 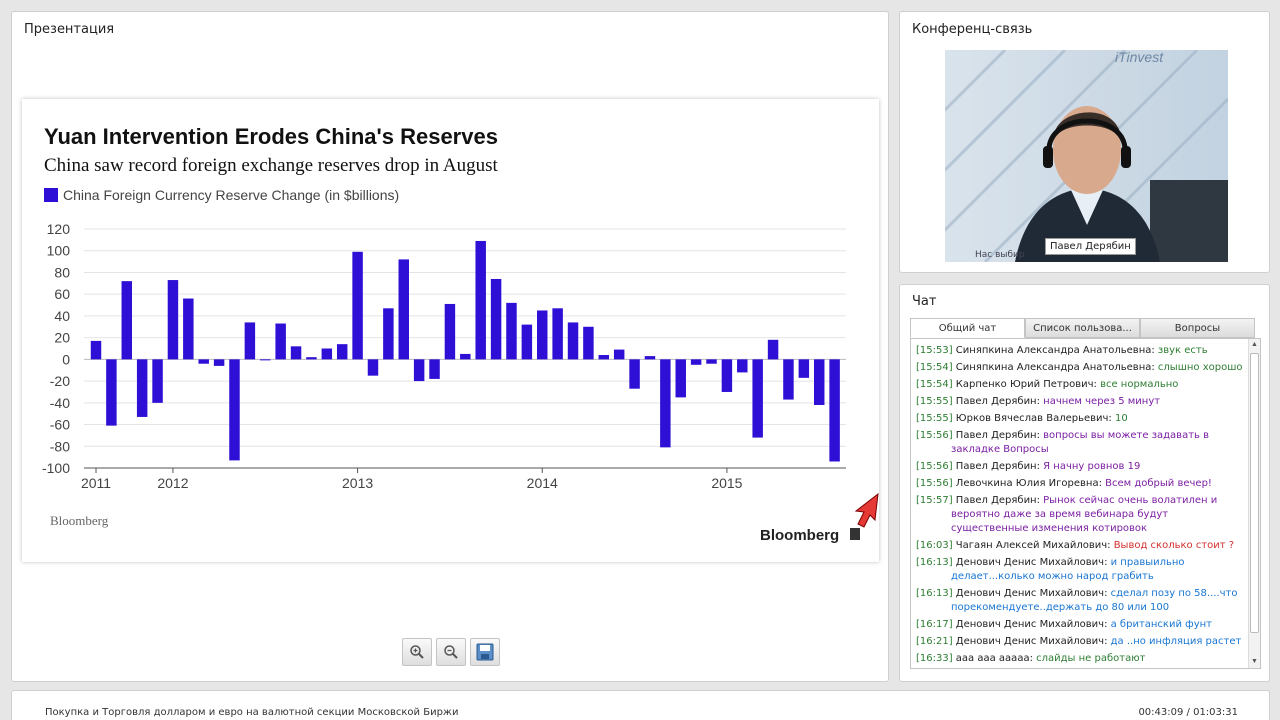 I want to click on save-icon, so click(x=485, y=652).